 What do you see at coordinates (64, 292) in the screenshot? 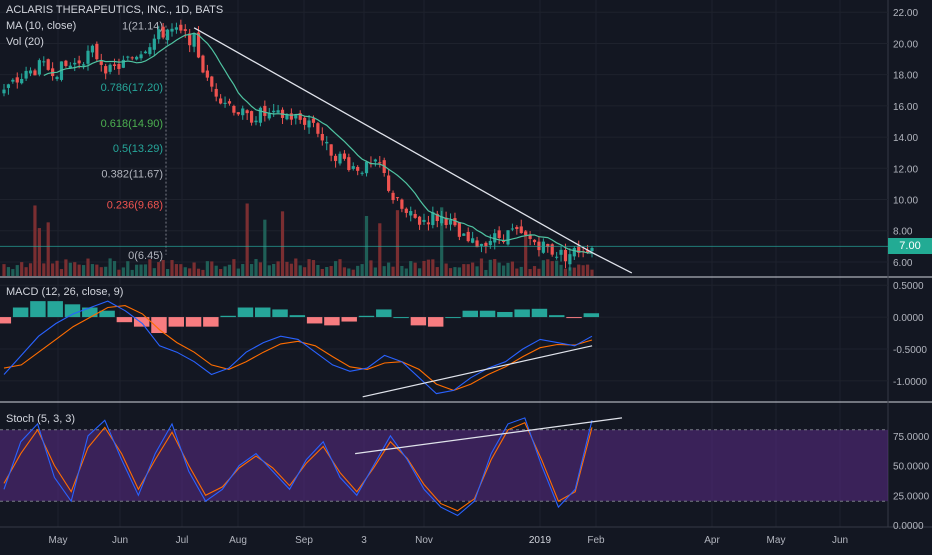
I see `macd-legend: MACD (12, 26, close, 9)` at bounding box center [64, 292].